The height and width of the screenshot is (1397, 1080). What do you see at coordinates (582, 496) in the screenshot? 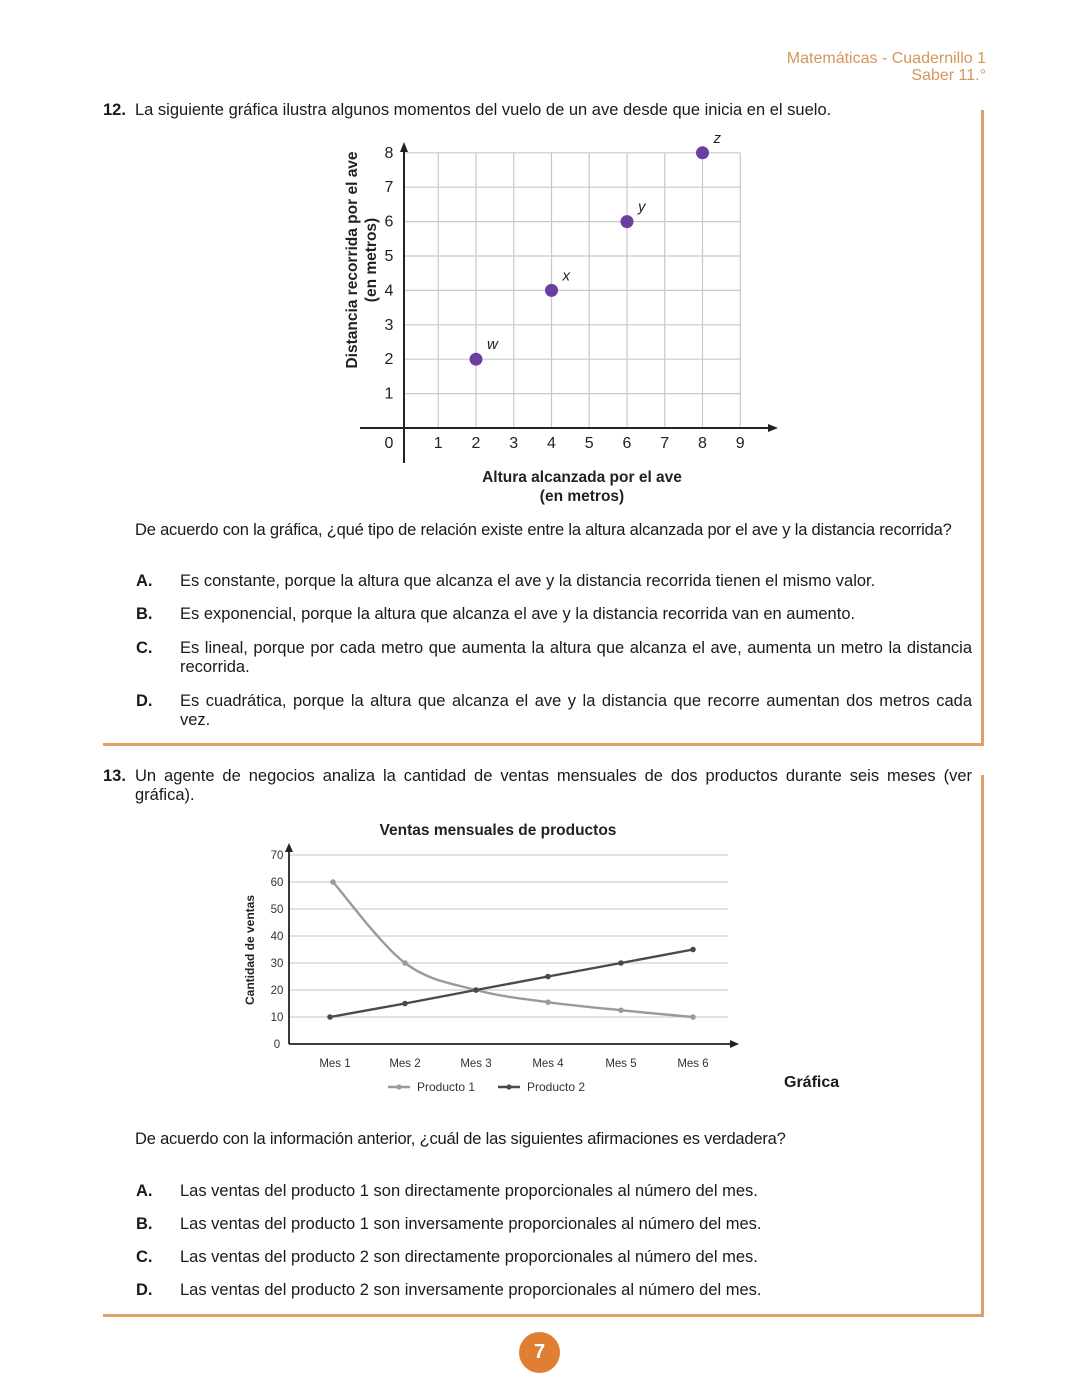
I see `x-axis-title: (en metros)` at bounding box center [582, 496].